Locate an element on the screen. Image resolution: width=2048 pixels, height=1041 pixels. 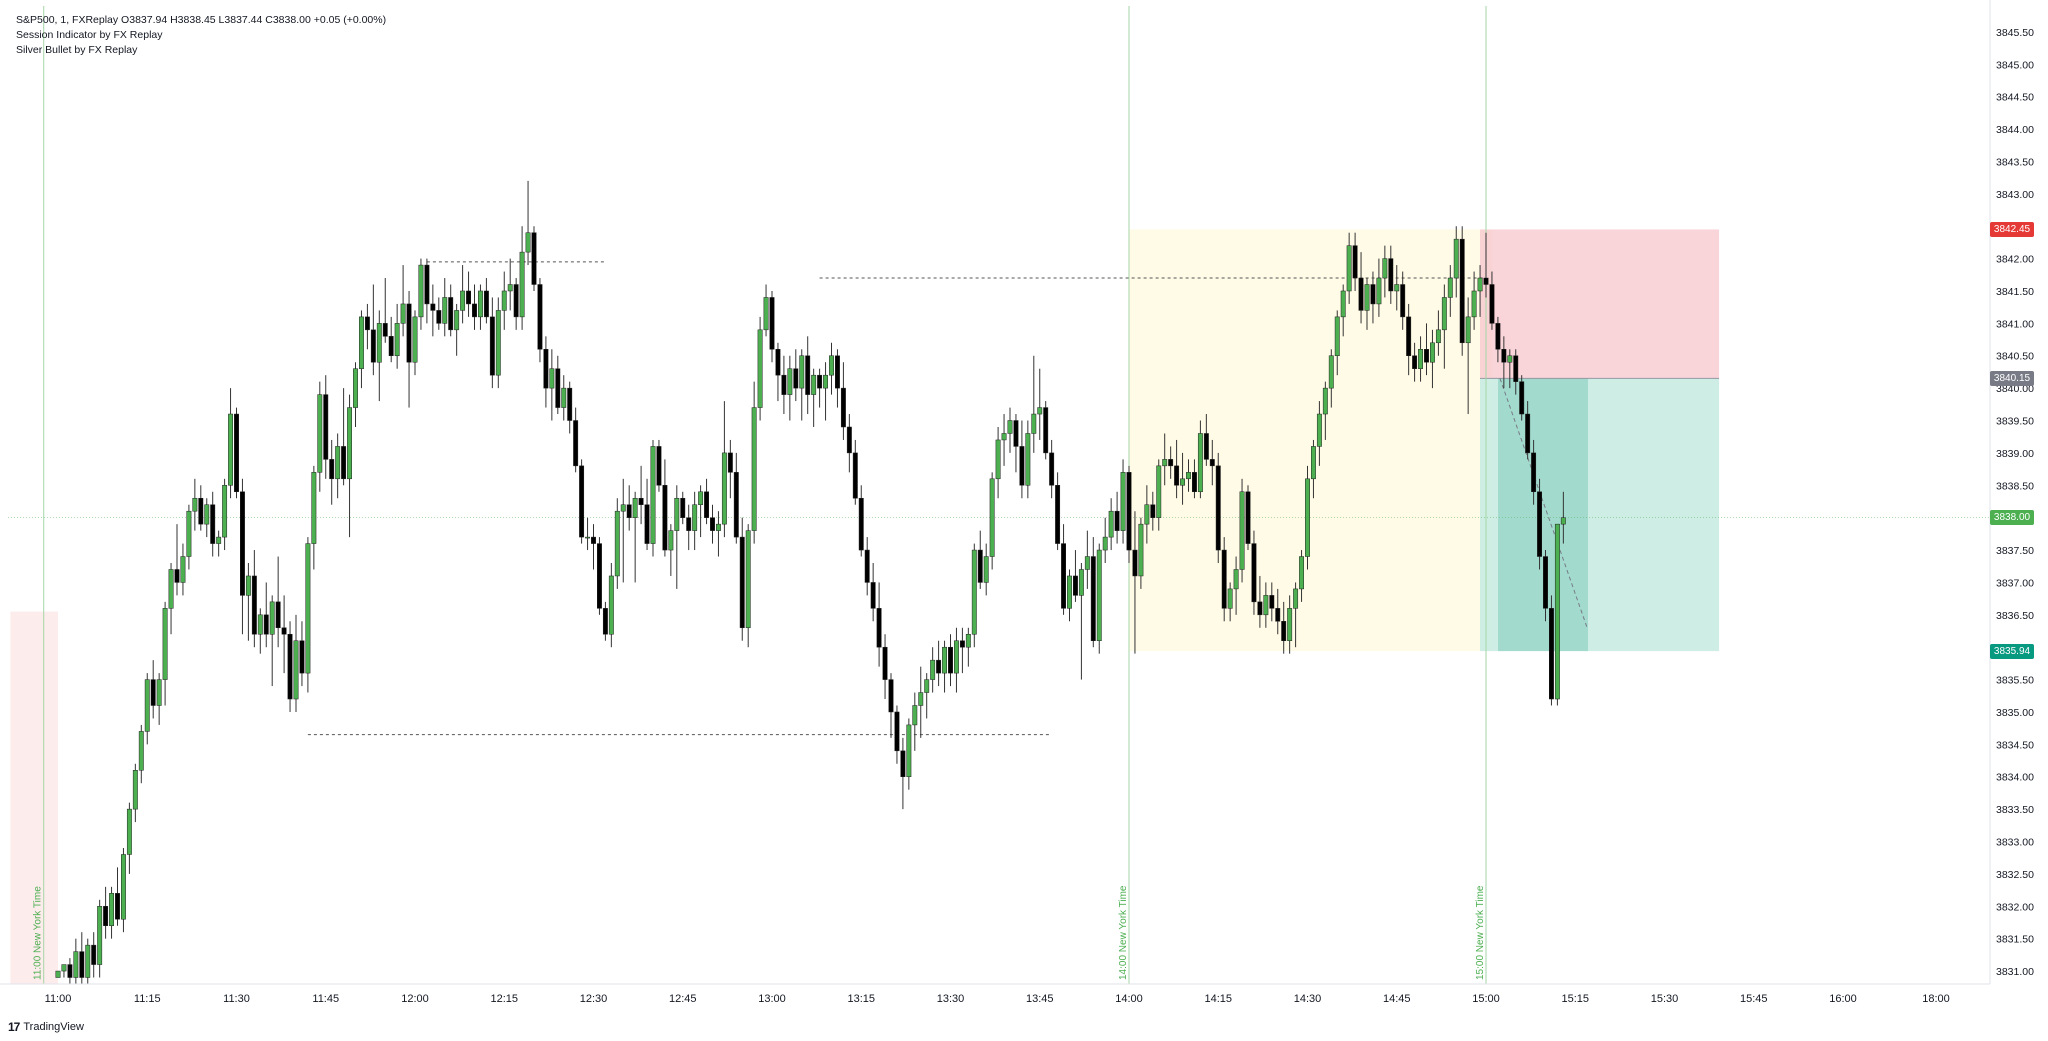
indicator-silver-bullet: Silver Bullet by FX Replay is located at coordinates (77, 50).